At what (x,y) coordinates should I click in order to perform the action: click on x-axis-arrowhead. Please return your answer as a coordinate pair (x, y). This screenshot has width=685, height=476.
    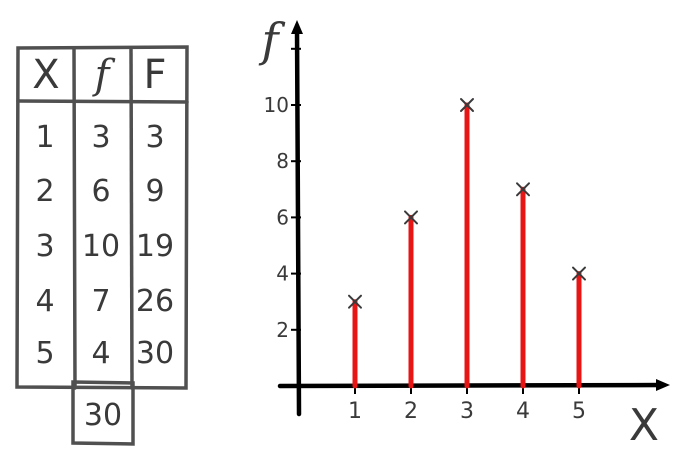
    Looking at the image, I should click on (663, 385).